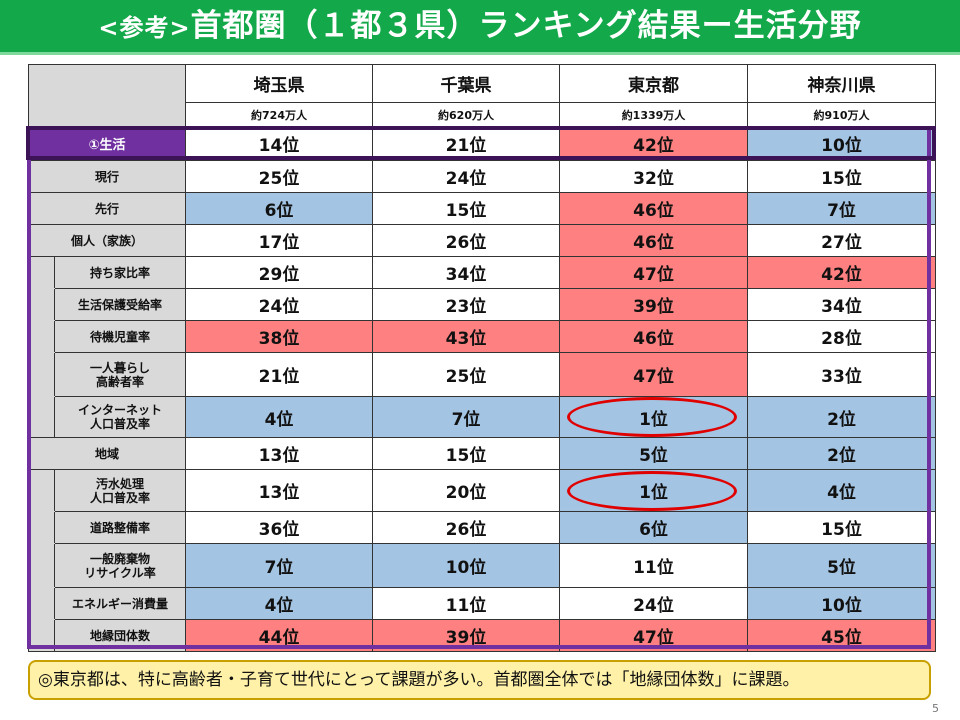 The height and width of the screenshot is (720, 960). What do you see at coordinates (279, 114) in the screenshot?
I see `population-saitama: 約724万人` at bounding box center [279, 114].